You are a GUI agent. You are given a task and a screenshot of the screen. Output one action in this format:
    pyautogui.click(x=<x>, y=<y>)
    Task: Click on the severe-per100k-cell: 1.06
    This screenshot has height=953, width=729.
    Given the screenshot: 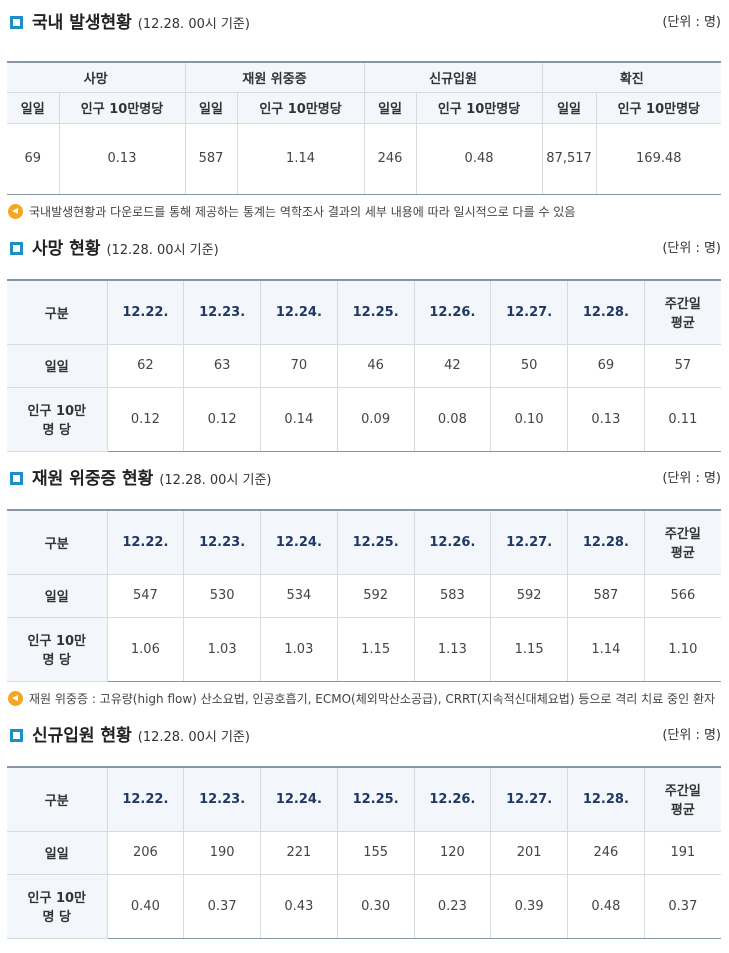 What is the action you would take?
    pyautogui.click(x=145, y=649)
    